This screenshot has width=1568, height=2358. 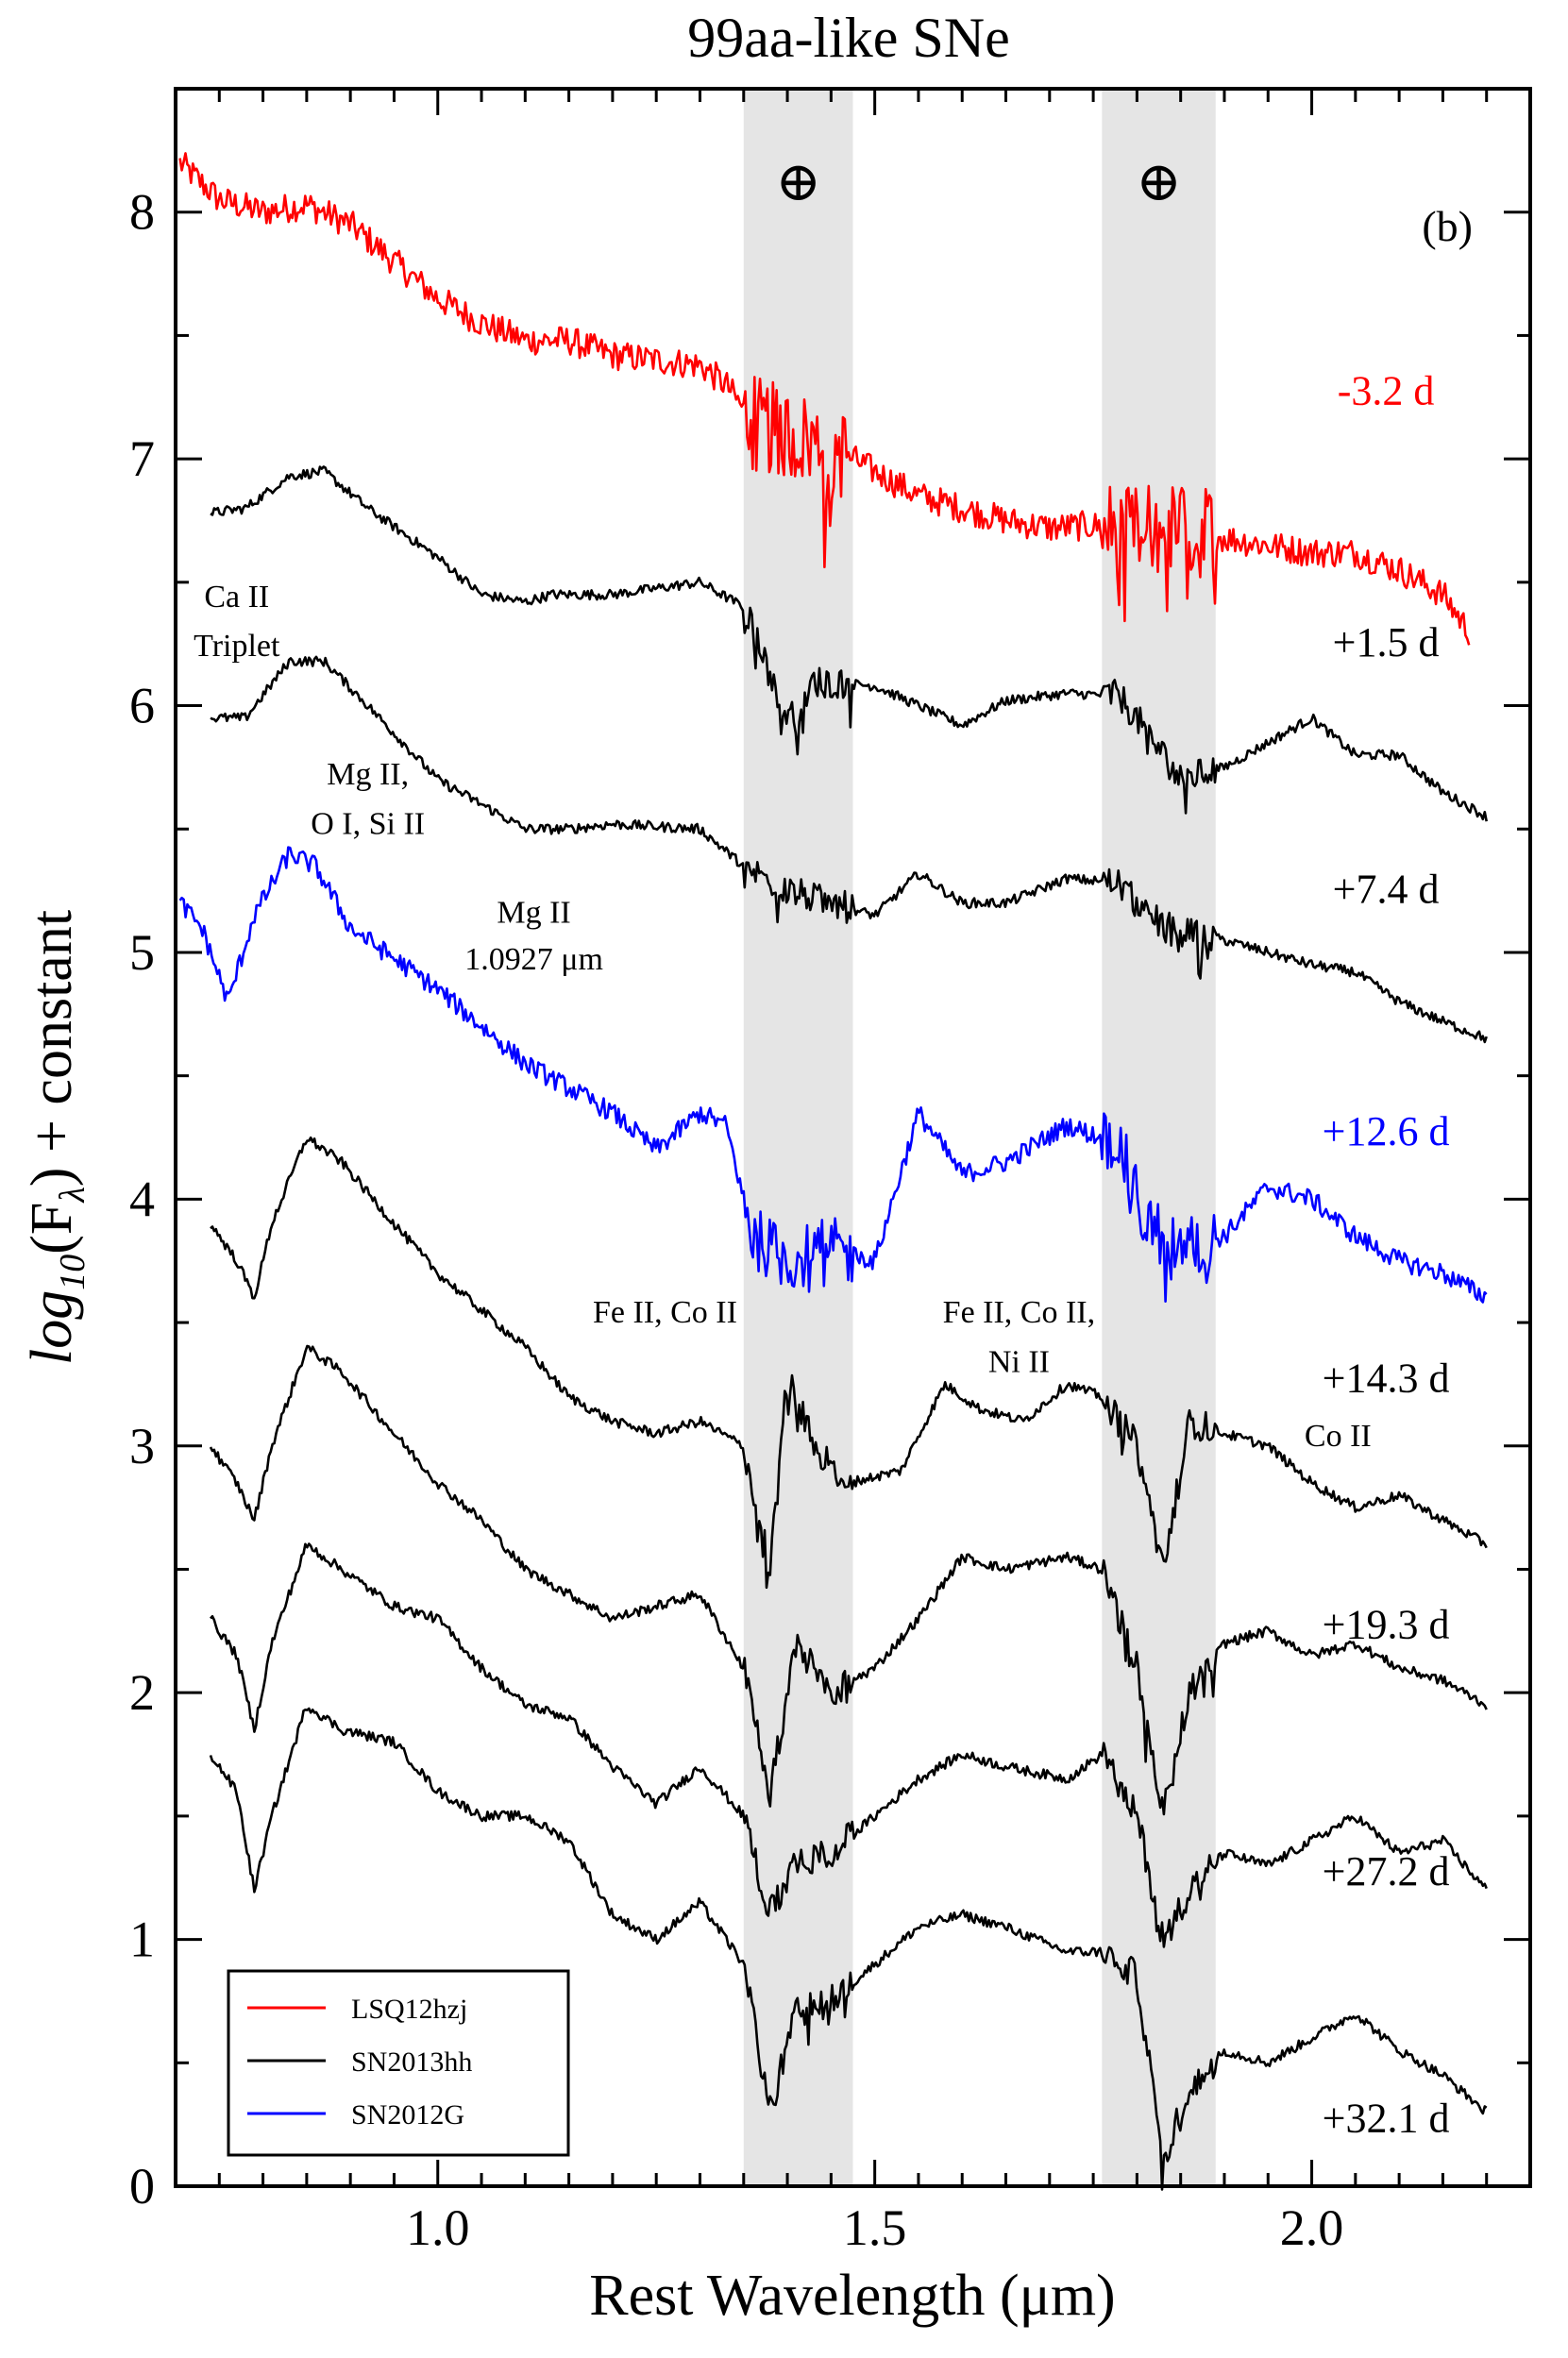 I want to click on y-tick-label: 6, so click(x=142, y=706).